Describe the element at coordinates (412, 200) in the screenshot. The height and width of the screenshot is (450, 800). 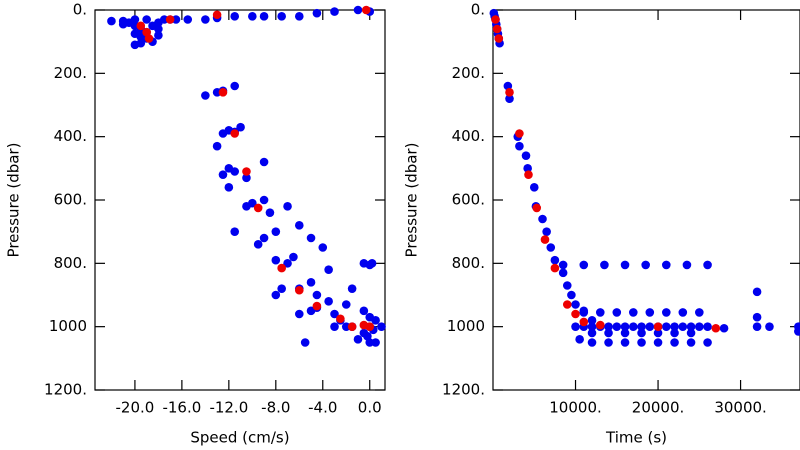
I see `y-axis-title: Pressure (dbar)` at that location.